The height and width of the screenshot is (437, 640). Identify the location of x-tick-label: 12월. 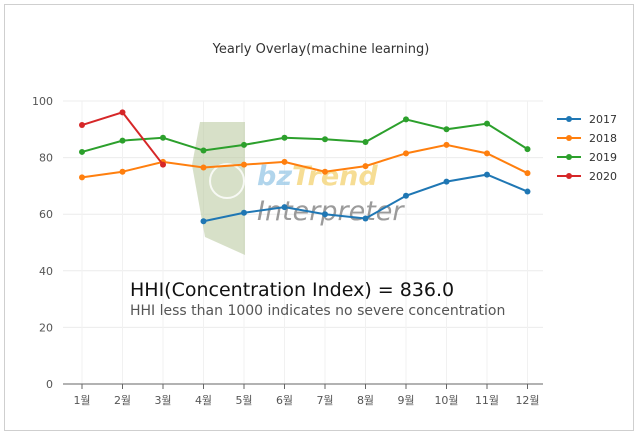
(527, 400).